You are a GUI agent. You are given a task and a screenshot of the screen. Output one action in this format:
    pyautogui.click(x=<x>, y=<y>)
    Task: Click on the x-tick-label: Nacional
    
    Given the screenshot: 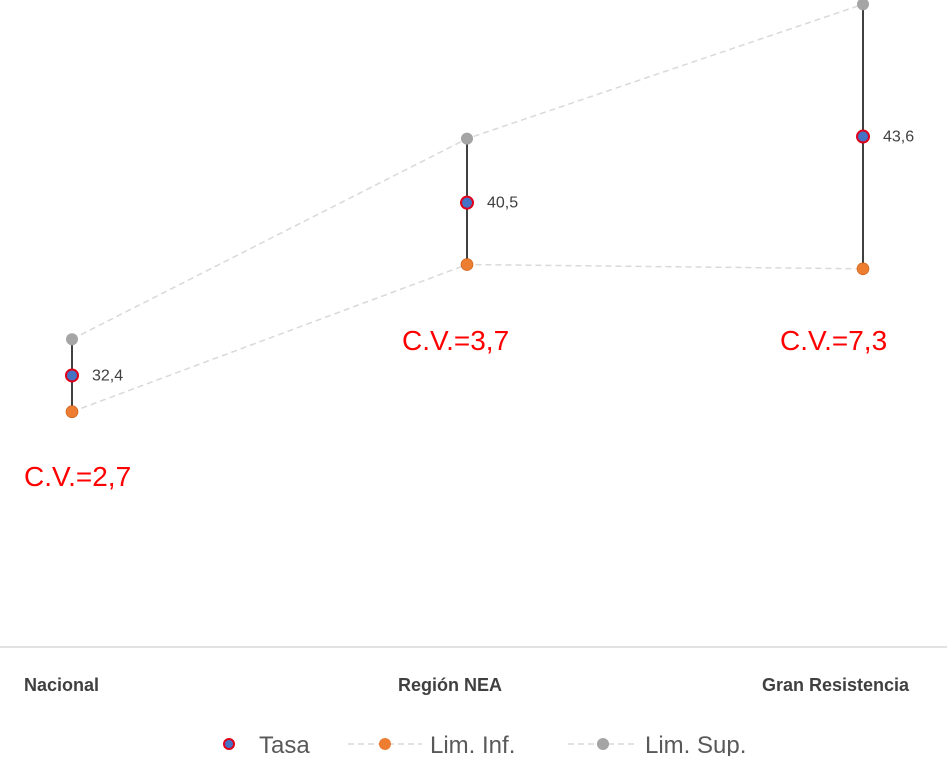 What is the action you would take?
    pyautogui.click(x=61, y=685)
    